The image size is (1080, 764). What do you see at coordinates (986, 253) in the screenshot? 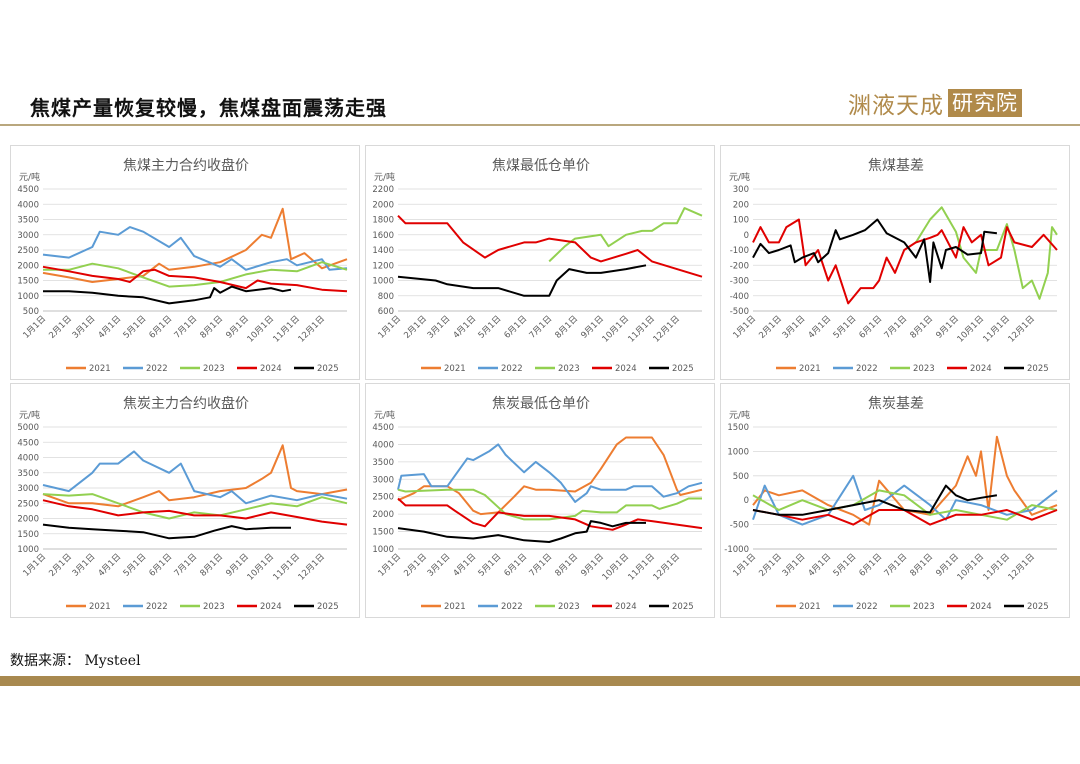
I see `series-line-2023` at bounding box center [986, 253].